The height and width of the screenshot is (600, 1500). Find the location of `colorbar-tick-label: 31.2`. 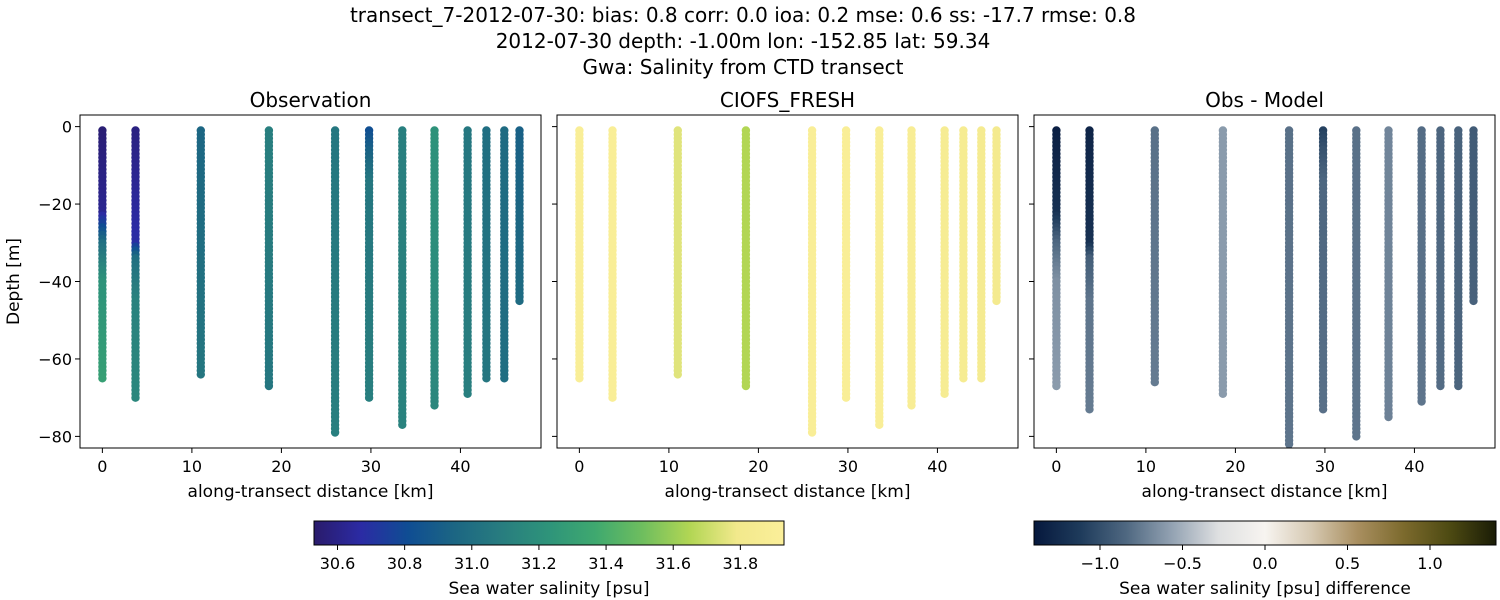

colorbar-tick-label: 31.2 is located at coordinates (539, 563).